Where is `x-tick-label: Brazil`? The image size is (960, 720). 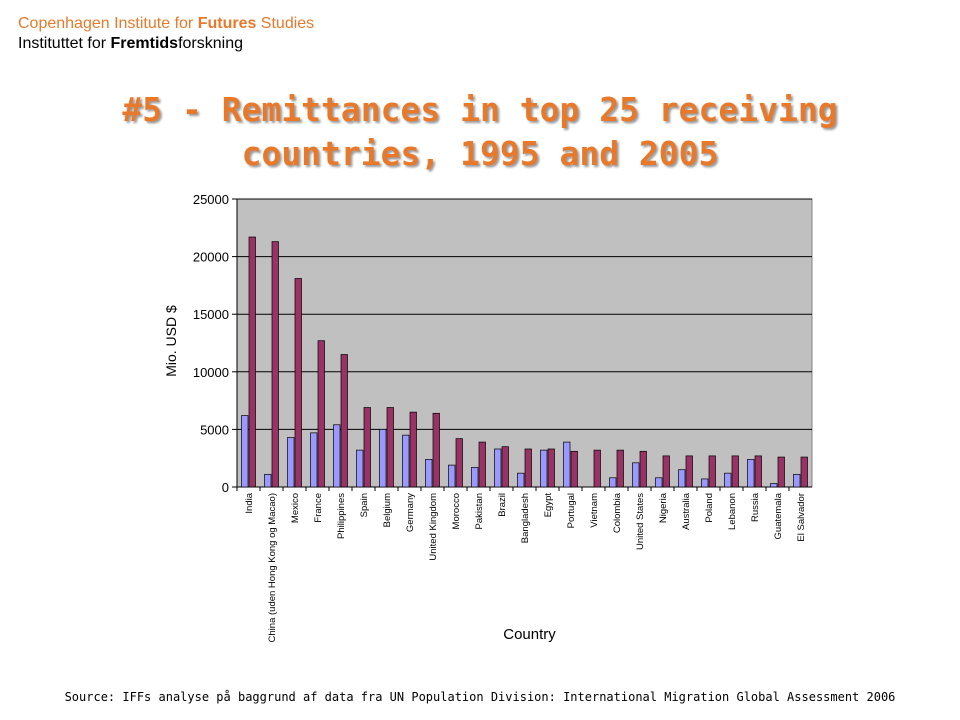 x-tick-label: Brazil is located at coordinates (502, 505).